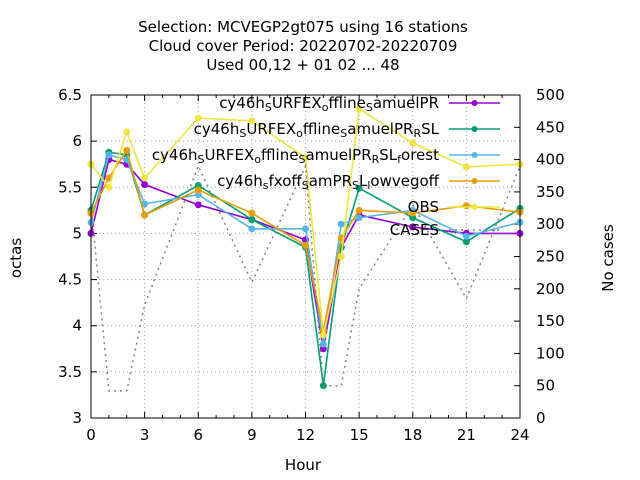 Image resolution: width=640 pixels, height=480 pixels. Describe the element at coordinates (329, 104) in the screenshot. I see `legend-label-0: cy46hSURFEXofflineSamuelPR` at that location.